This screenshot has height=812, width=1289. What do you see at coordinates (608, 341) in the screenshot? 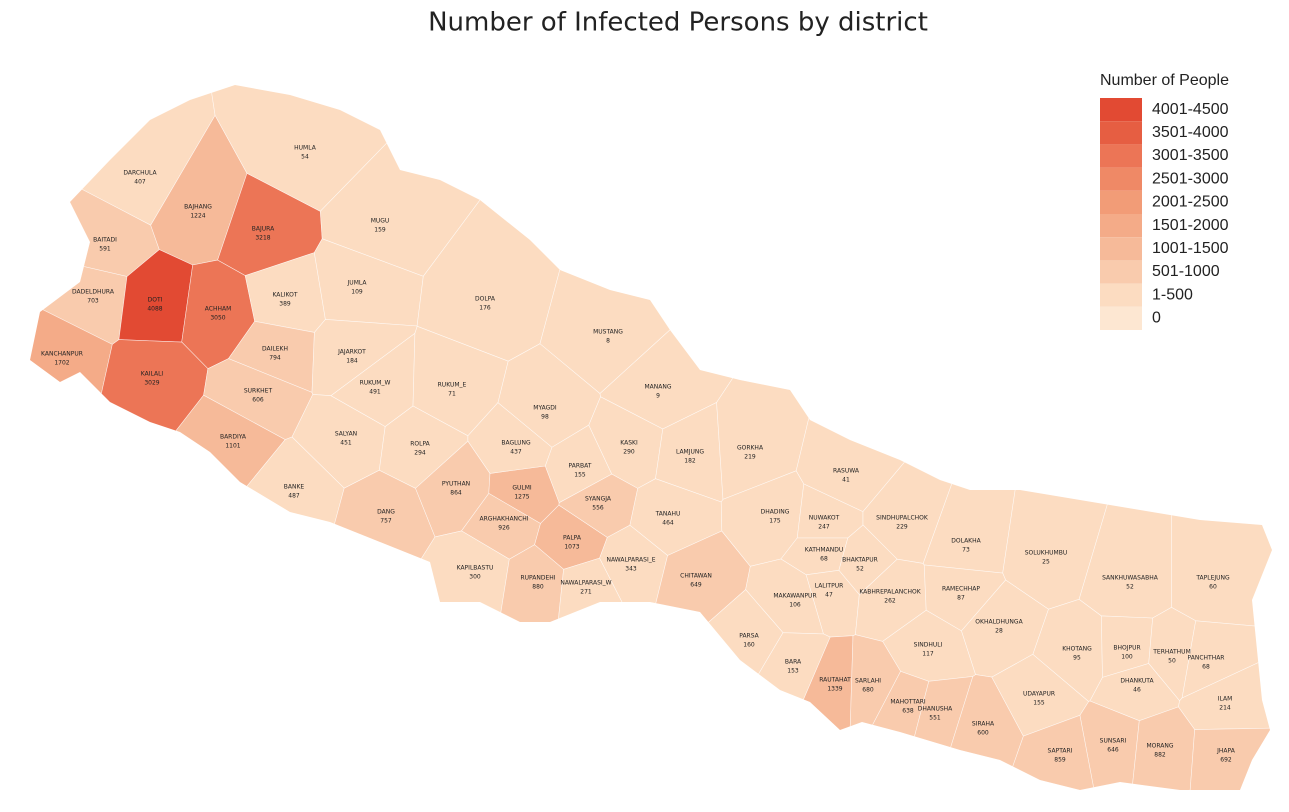
I see `district-value: 8` at bounding box center [608, 341].